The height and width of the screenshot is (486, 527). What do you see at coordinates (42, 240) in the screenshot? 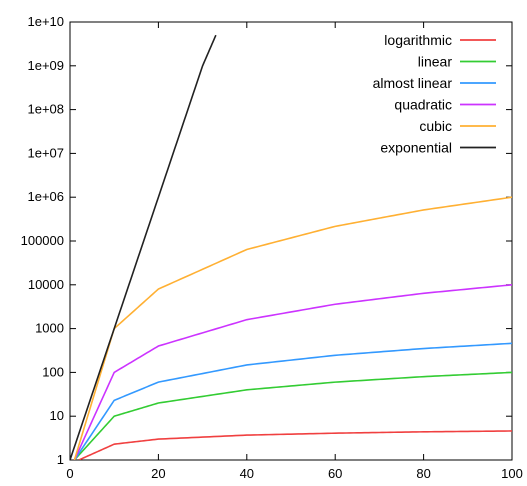
I see `y-tick-label: 100000` at bounding box center [42, 240].